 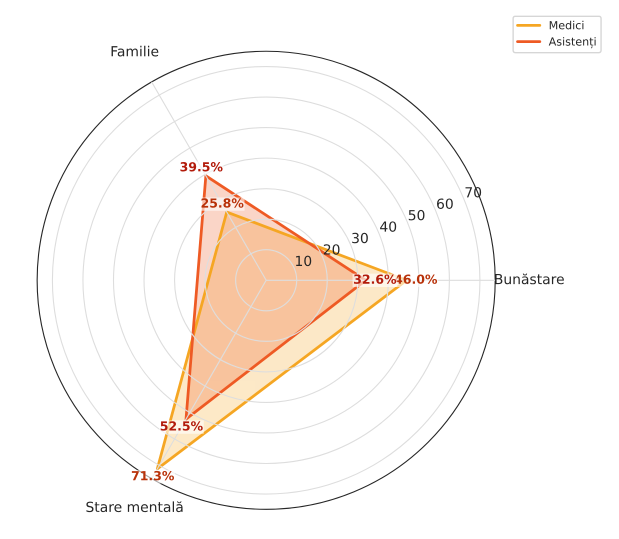 I want to click on data-label: 52.5%, so click(x=181, y=426).